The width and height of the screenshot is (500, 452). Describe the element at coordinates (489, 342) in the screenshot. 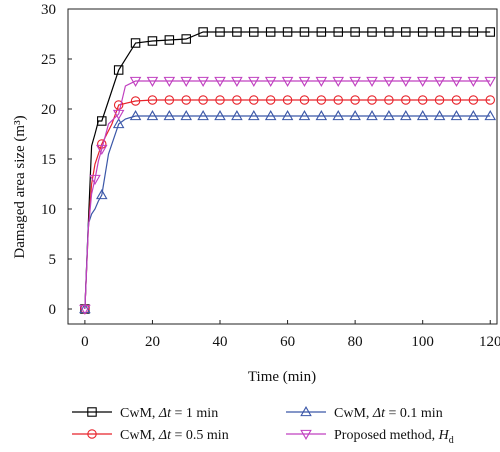

I see `x-tick-label: 120` at that location.